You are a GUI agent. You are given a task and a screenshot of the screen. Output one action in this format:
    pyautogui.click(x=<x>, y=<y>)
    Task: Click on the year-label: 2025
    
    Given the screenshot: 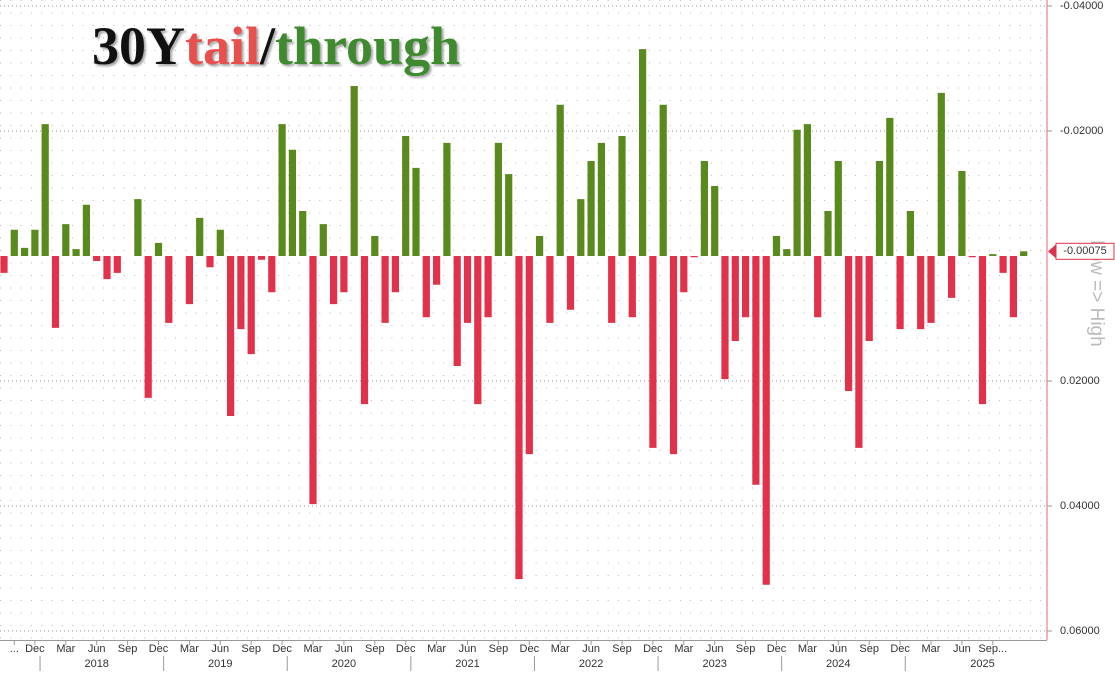 What is the action you would take?
    pyautogui.click(x=982, y=664)
    